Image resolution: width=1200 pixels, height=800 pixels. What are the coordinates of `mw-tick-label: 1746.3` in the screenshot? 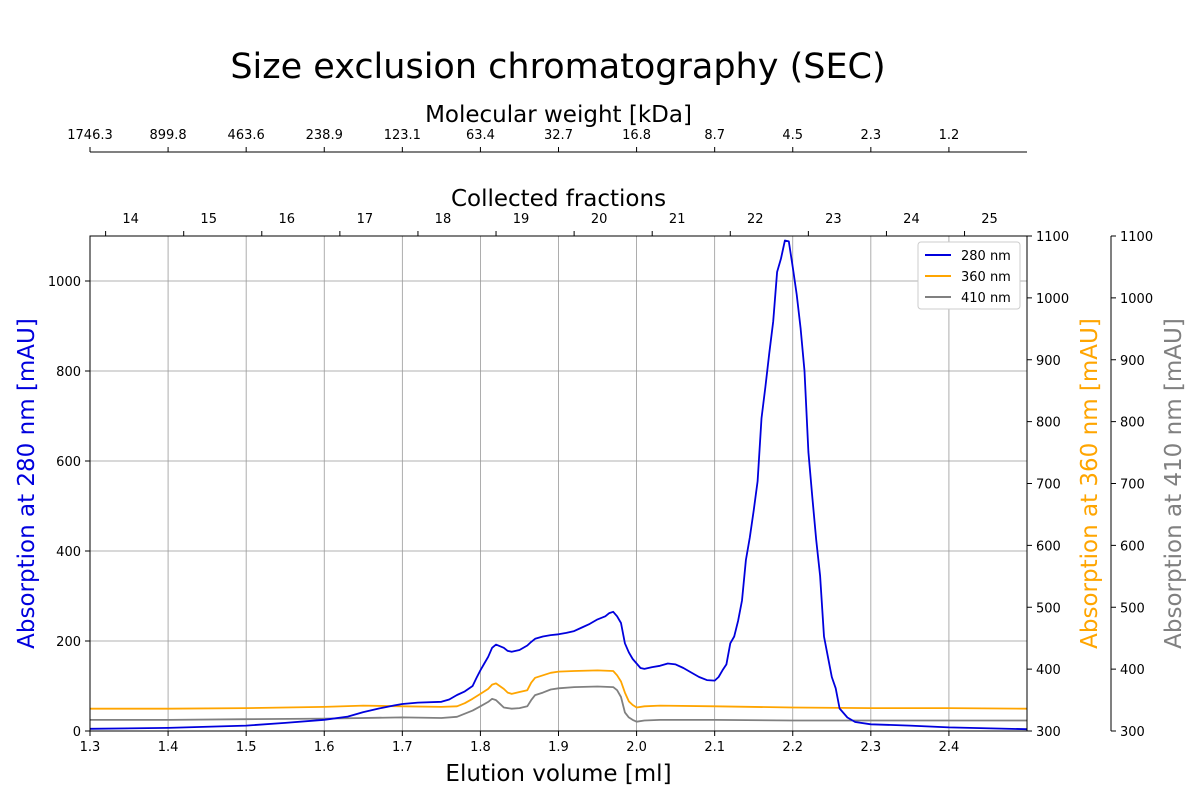 It's located at (90, 135).